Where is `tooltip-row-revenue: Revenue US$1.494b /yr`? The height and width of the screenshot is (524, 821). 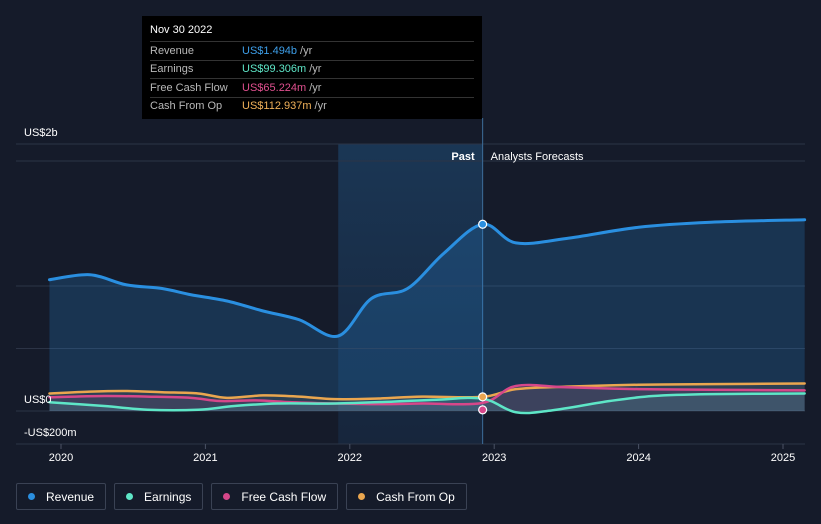 tooltip-row-revenue: Revenue US$1.494b /yr is located at coordinates (312, 50).